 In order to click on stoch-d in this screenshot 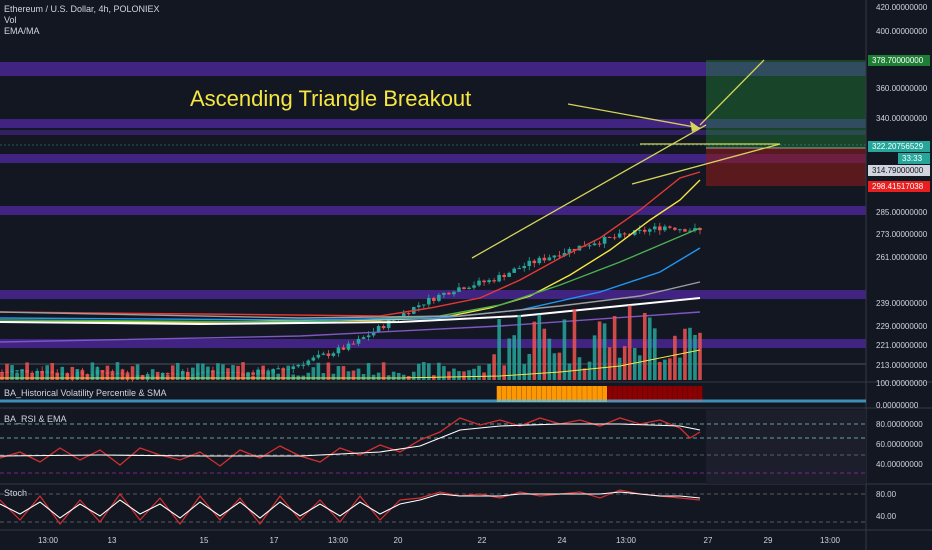, I will do `click(350, 505)`.